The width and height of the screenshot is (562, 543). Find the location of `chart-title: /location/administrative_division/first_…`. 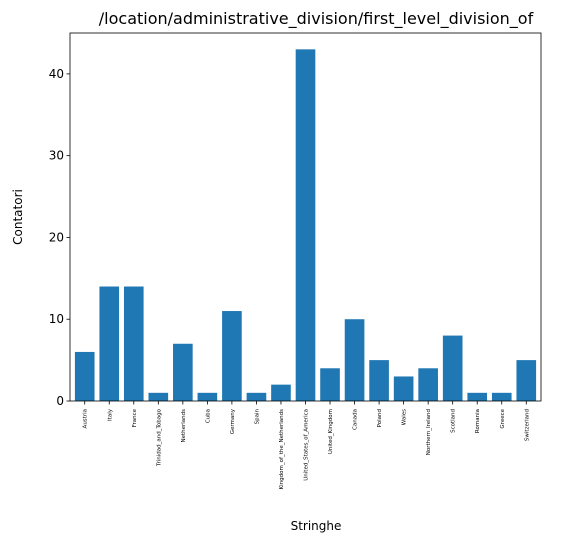

chart-title: /location/administrative_division/first_… is located at coordinates (316, 19).